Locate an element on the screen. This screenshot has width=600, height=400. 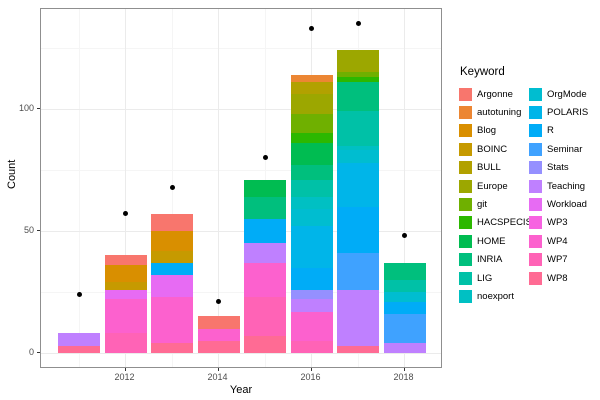
bar-segment-2016-HACSPECIS is located at coordinates (311, 138).